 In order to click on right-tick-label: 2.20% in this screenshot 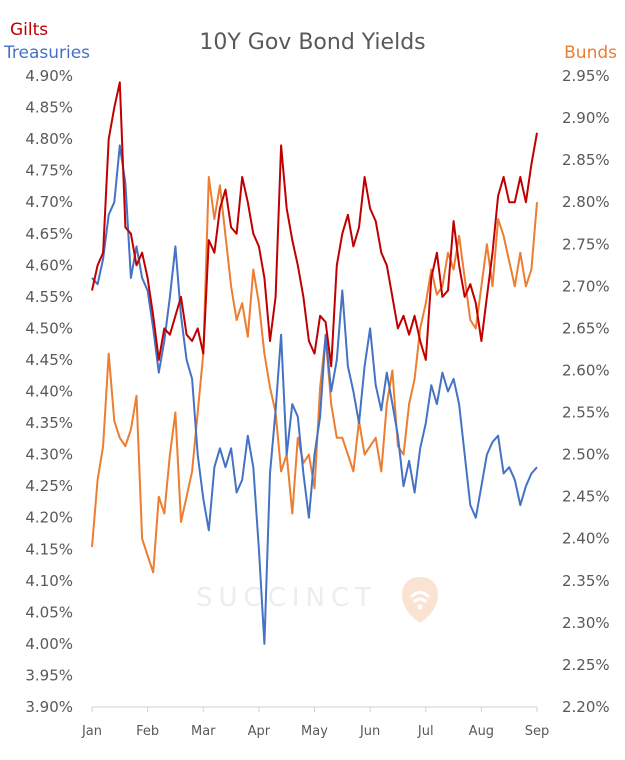, I will do `click(586, 707)`.